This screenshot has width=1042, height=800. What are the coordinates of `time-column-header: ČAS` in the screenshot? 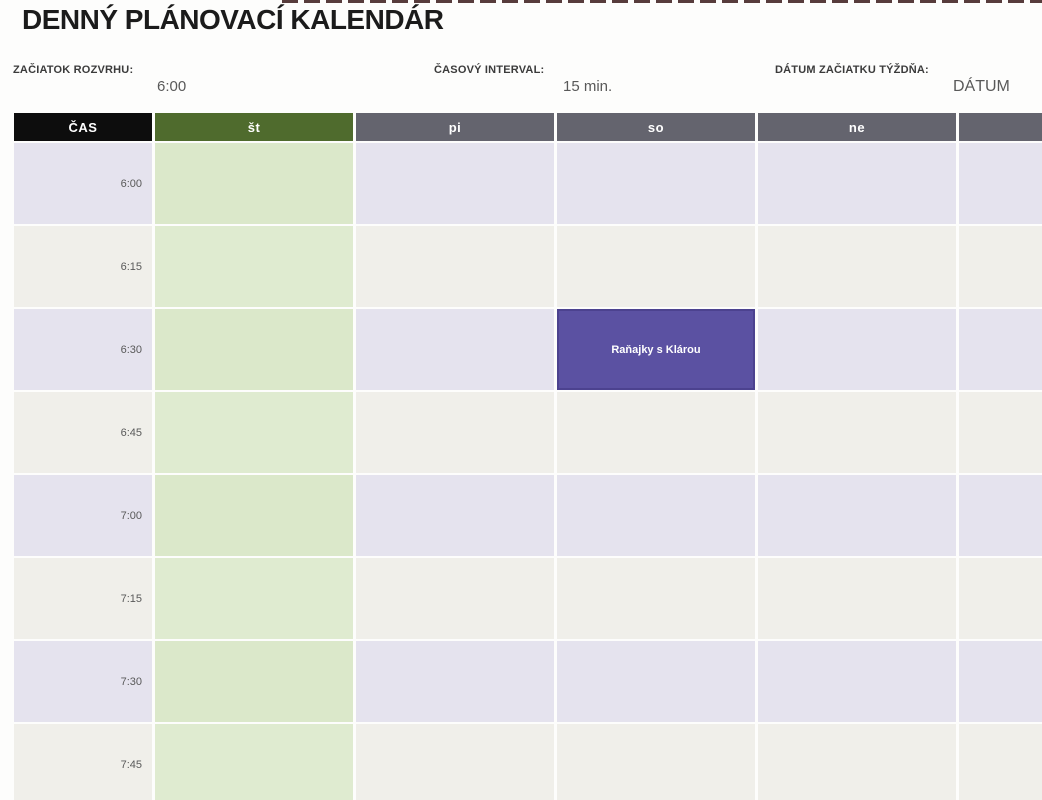 It's located at (83, 127).